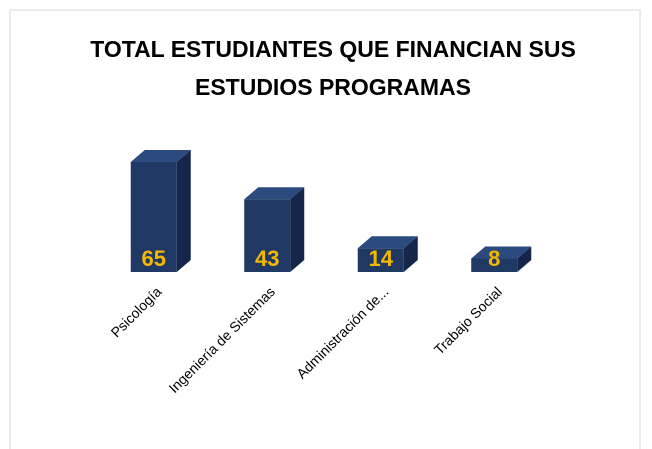 The image size is (652, 449). I want to click on x-tick-label: Trabajo Social, so click(468, 320).